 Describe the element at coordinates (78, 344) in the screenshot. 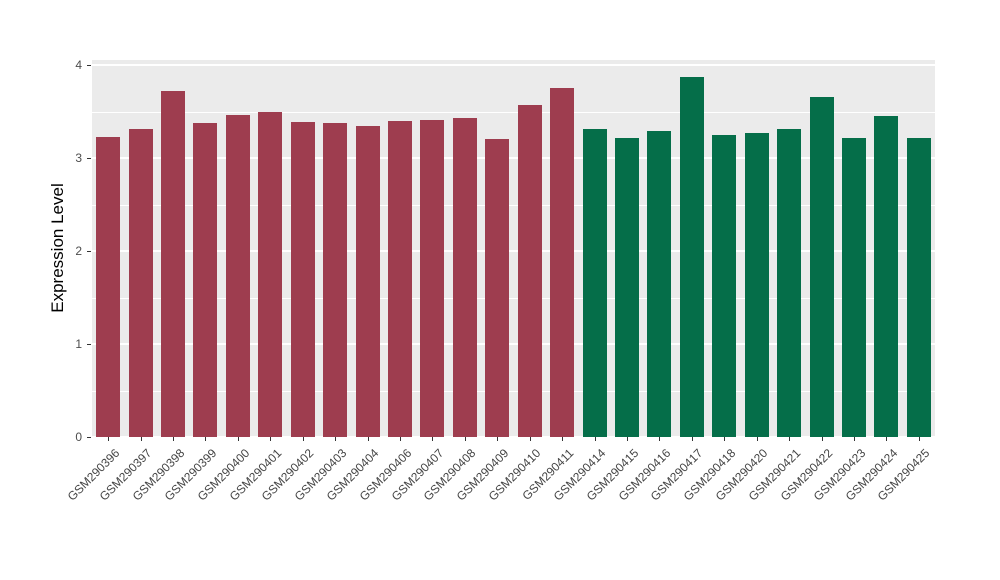

I see `y-tick-label: 1` at that location.